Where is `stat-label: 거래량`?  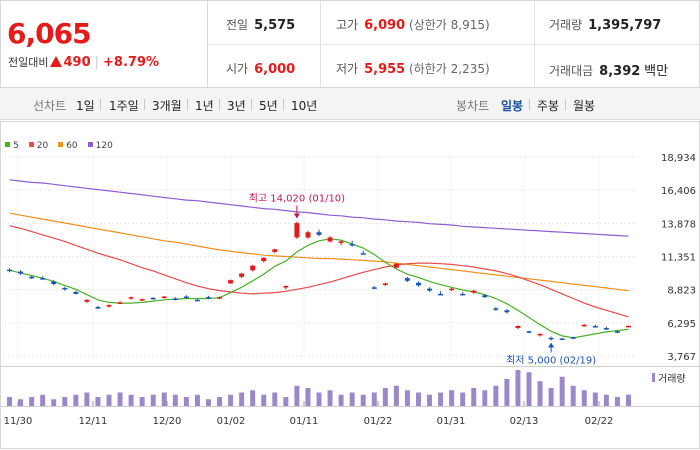
stat-label: 거래량 is located at coordinates (566, 25).